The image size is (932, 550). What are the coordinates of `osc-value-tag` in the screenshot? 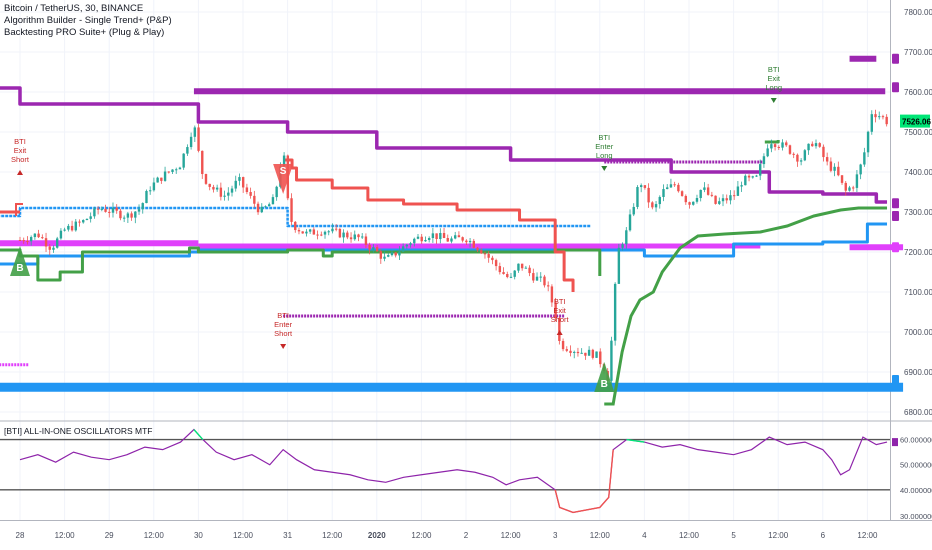 It's located at (895, 442).